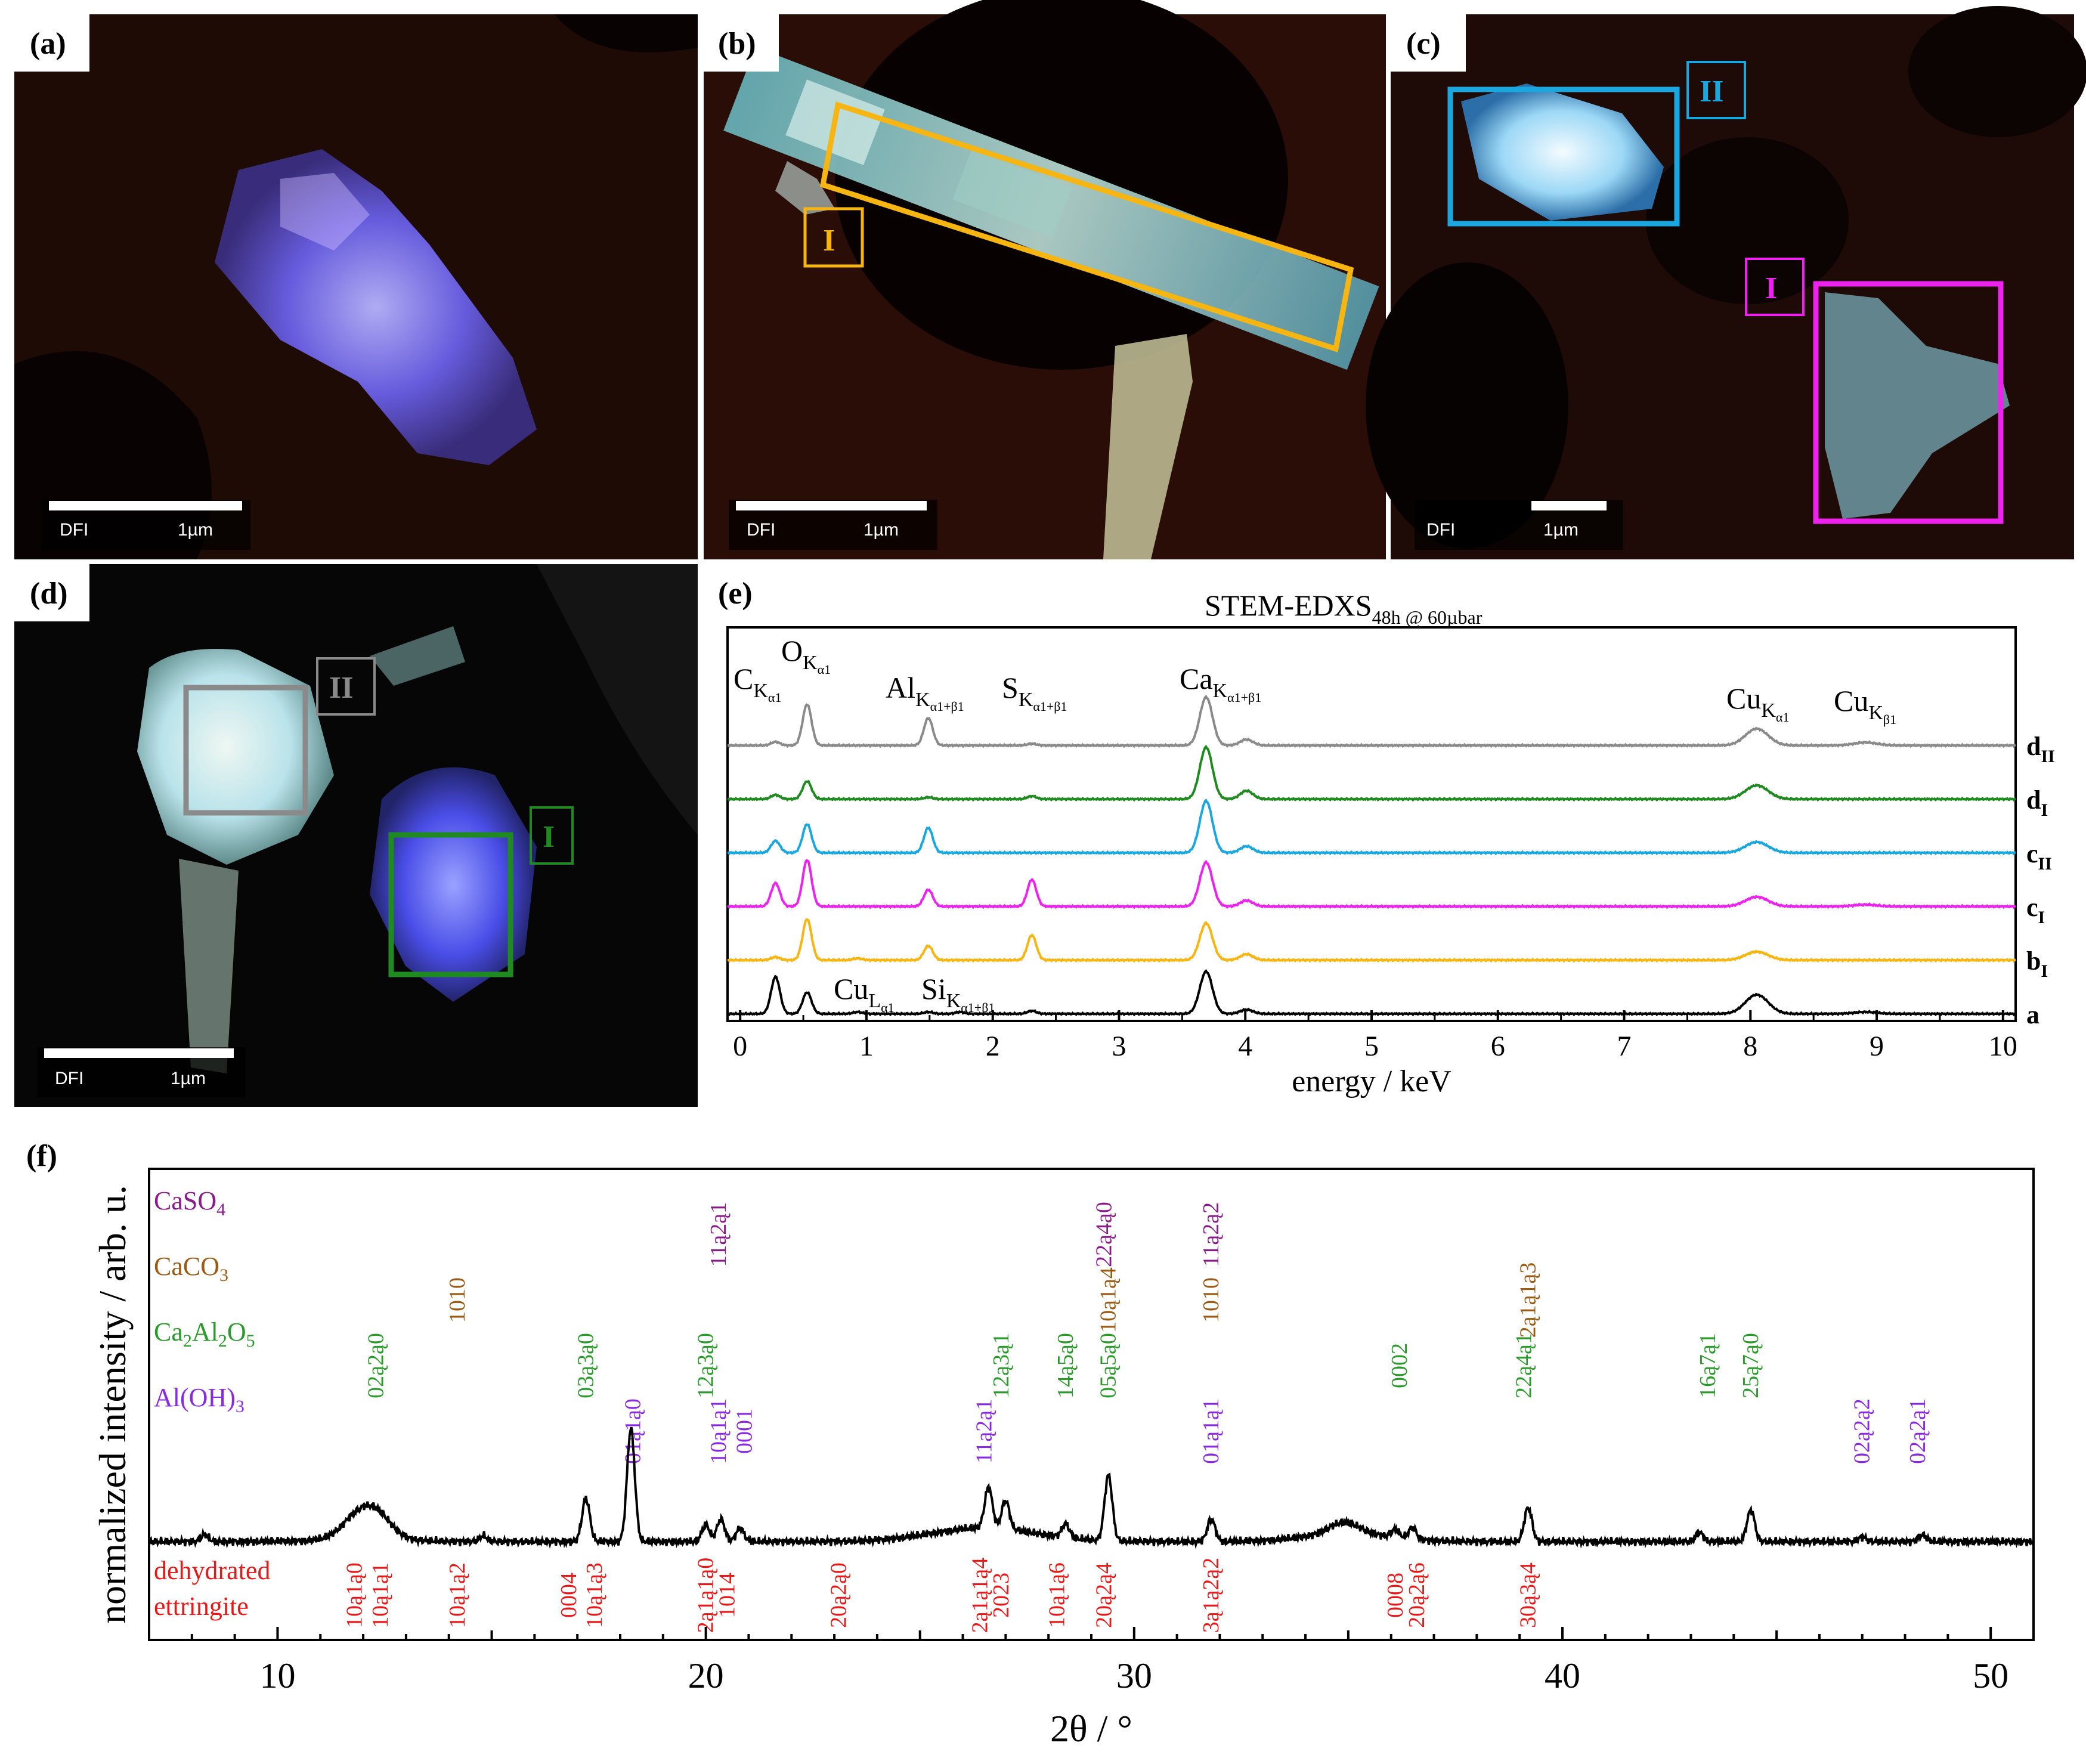 The width and height of the screenshot is (2086, 1764). I want to click on series-label-cII: cII, so click(2039, 856).